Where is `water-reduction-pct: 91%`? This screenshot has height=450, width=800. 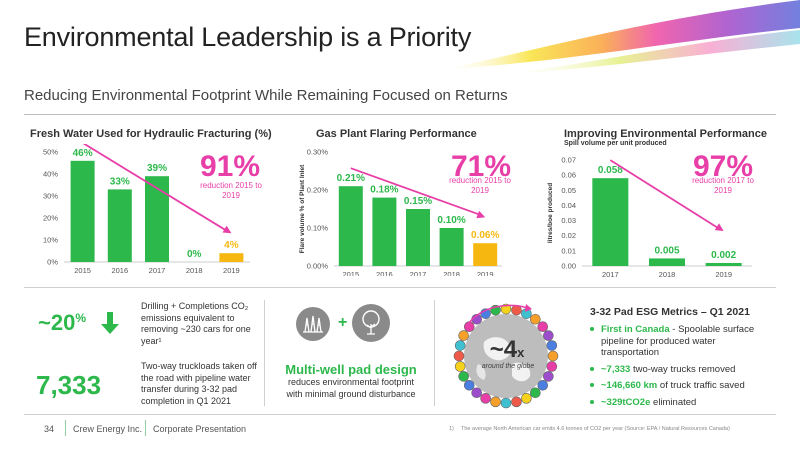
water-reduction-pct: 91% is located at coordinates (230, 166).